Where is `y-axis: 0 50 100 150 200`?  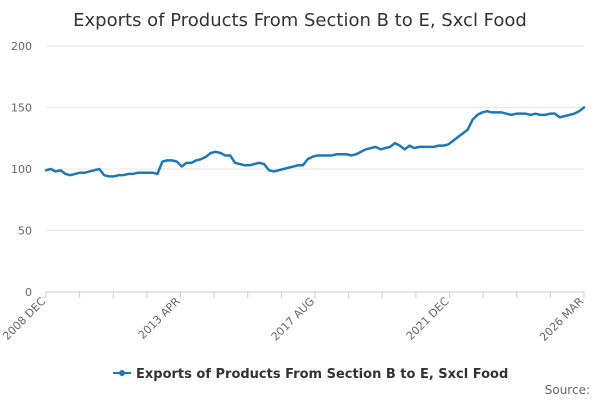
y-axis: 0 50 100 150 200 is located at coordinates (21, 169).